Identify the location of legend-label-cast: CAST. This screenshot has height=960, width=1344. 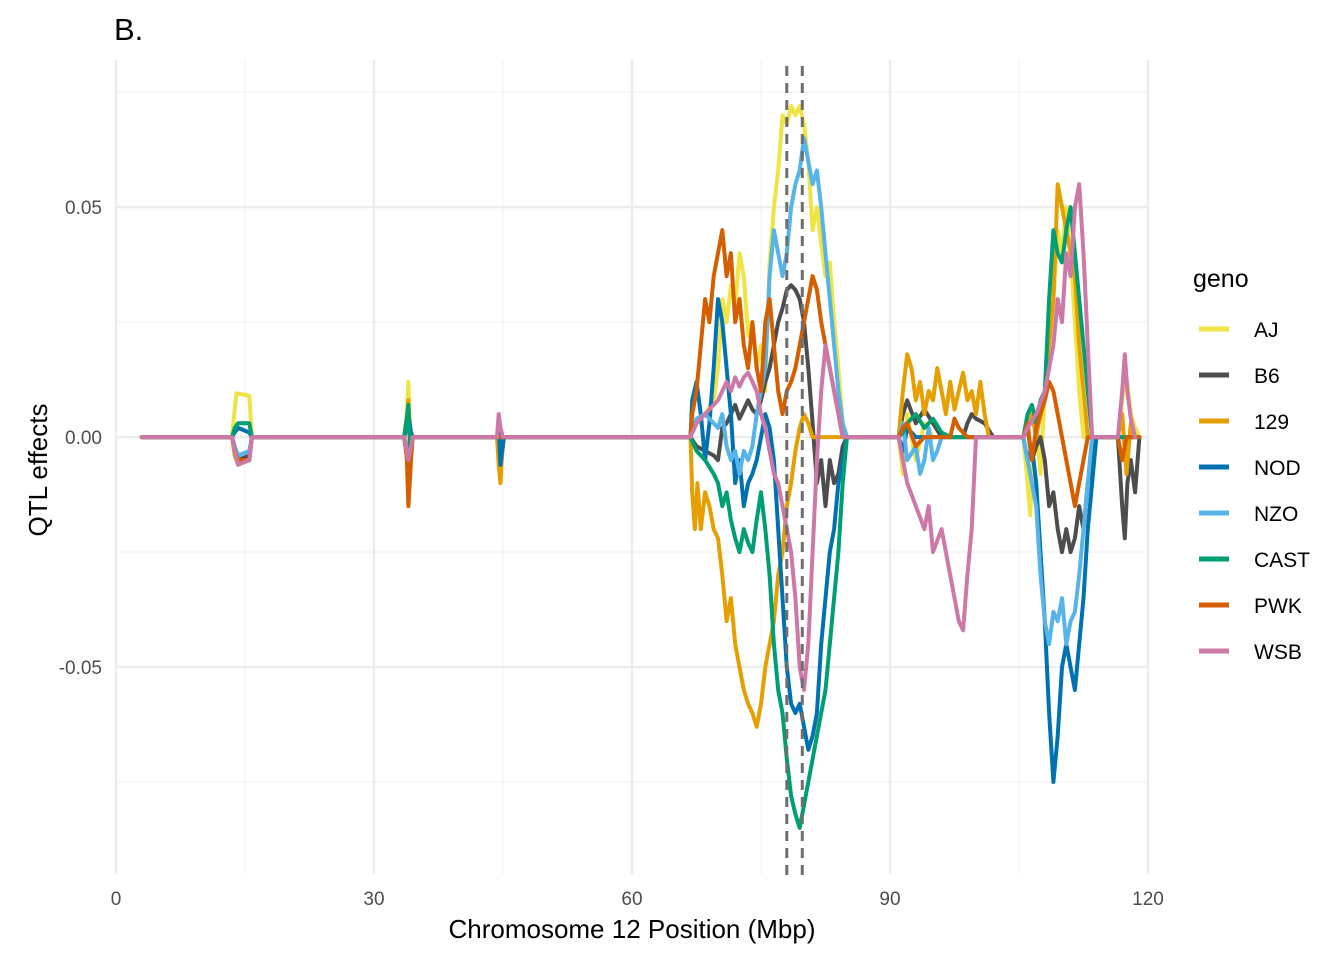
(1282, 560).